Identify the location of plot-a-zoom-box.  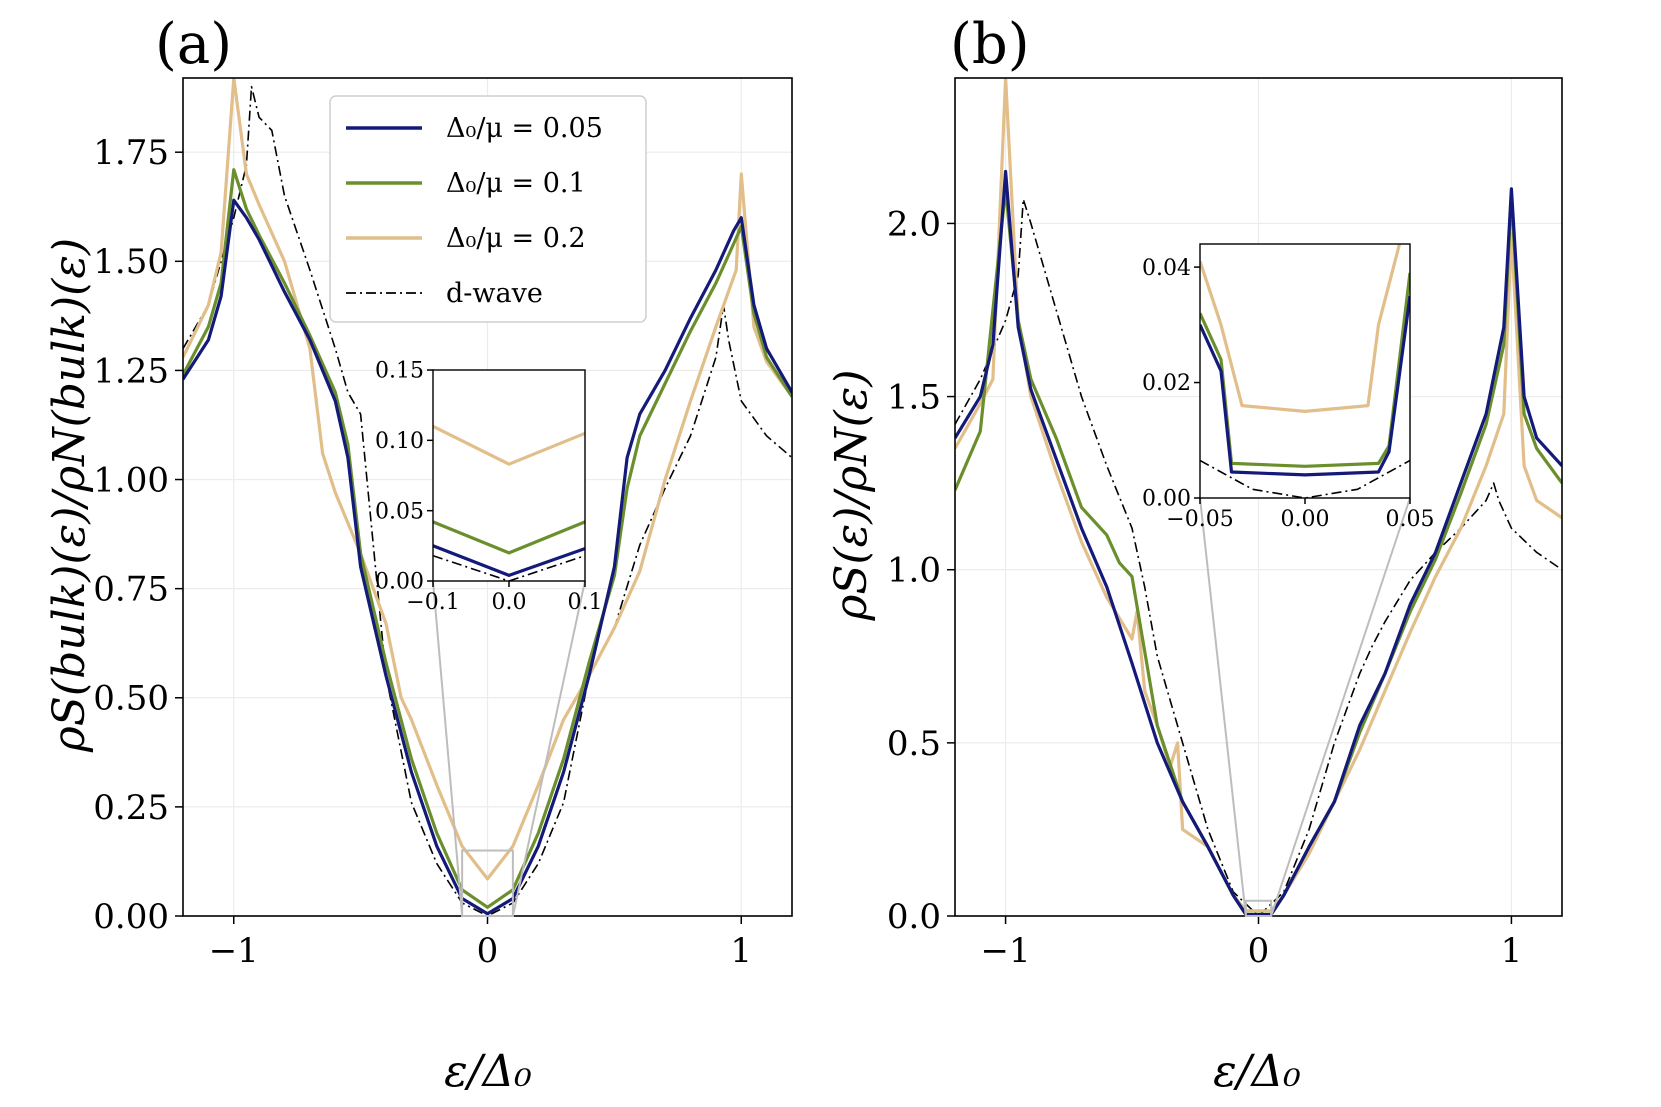
(487, 883).